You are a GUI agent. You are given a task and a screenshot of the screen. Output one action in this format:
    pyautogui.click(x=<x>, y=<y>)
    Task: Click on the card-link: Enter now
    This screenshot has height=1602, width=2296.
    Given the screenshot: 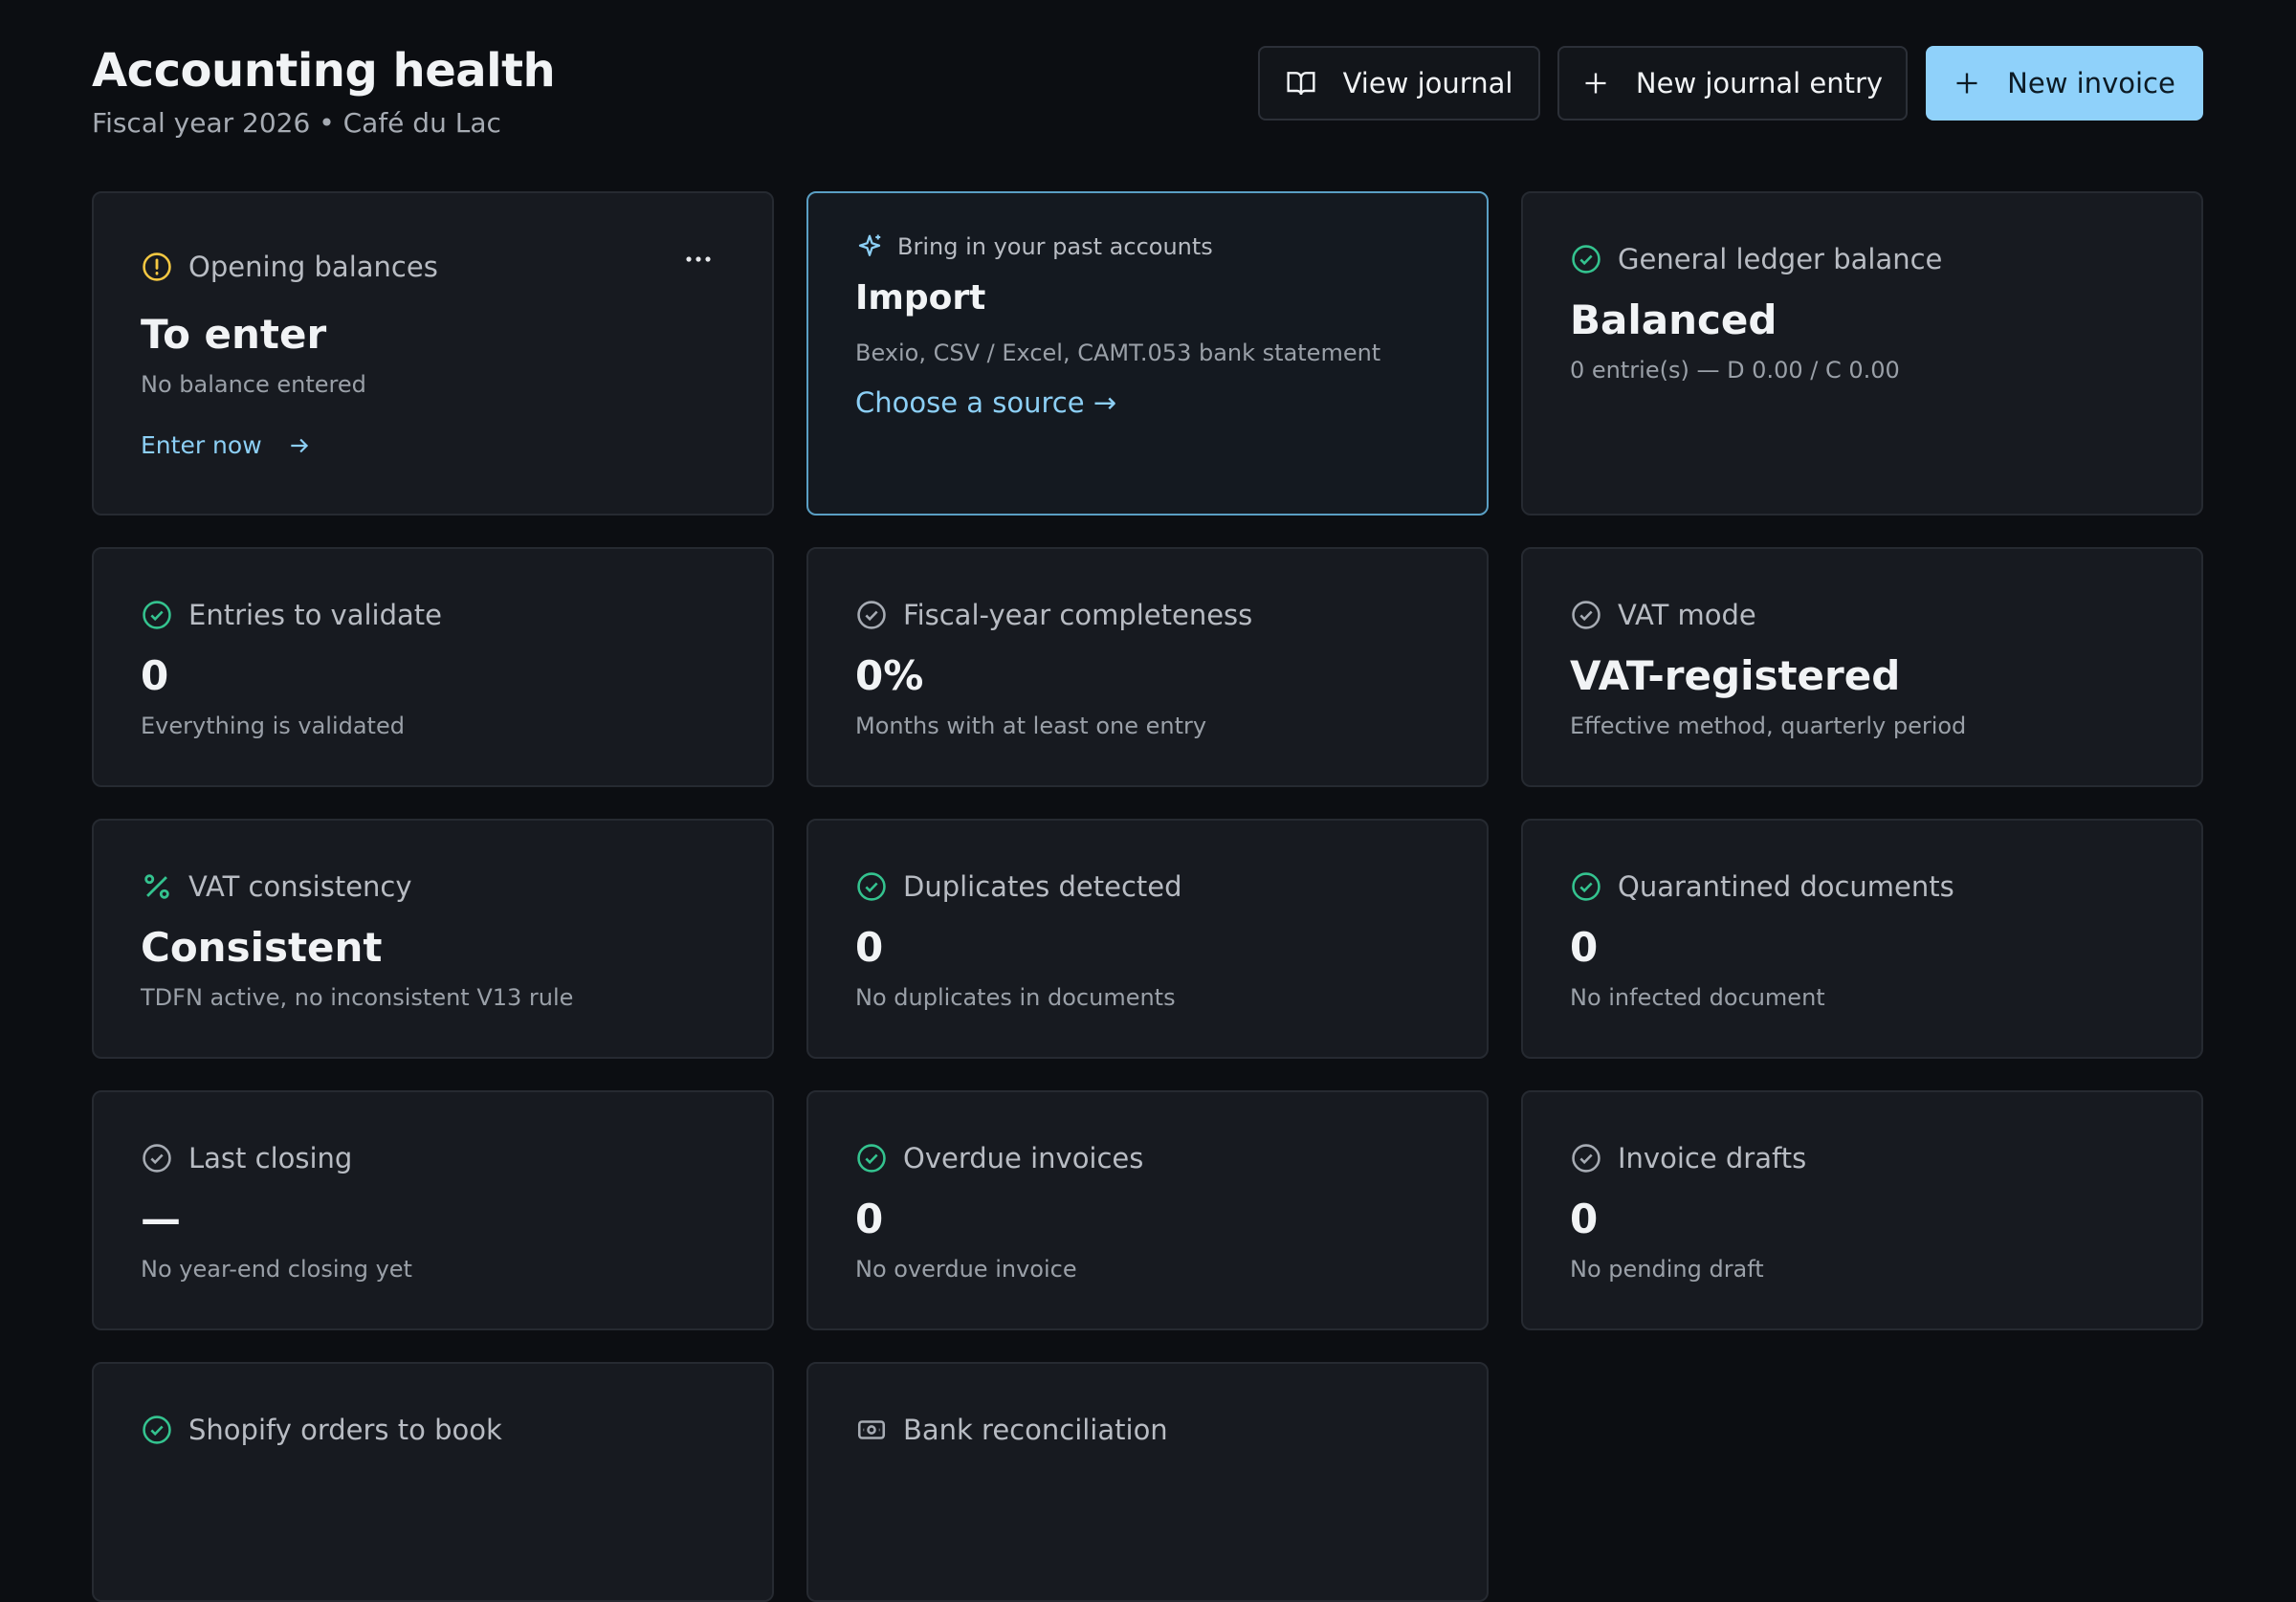 What is the action you would take?
    pyautogui.click(x=433, y=445)
    